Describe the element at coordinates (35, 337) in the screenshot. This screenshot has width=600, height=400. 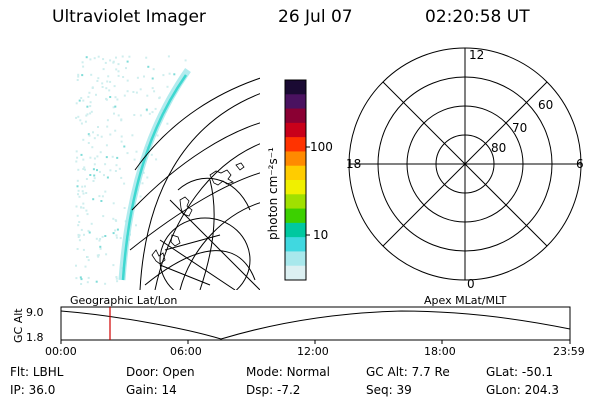
I see `gc-alt-tick-1-8: 1.8` at that location.